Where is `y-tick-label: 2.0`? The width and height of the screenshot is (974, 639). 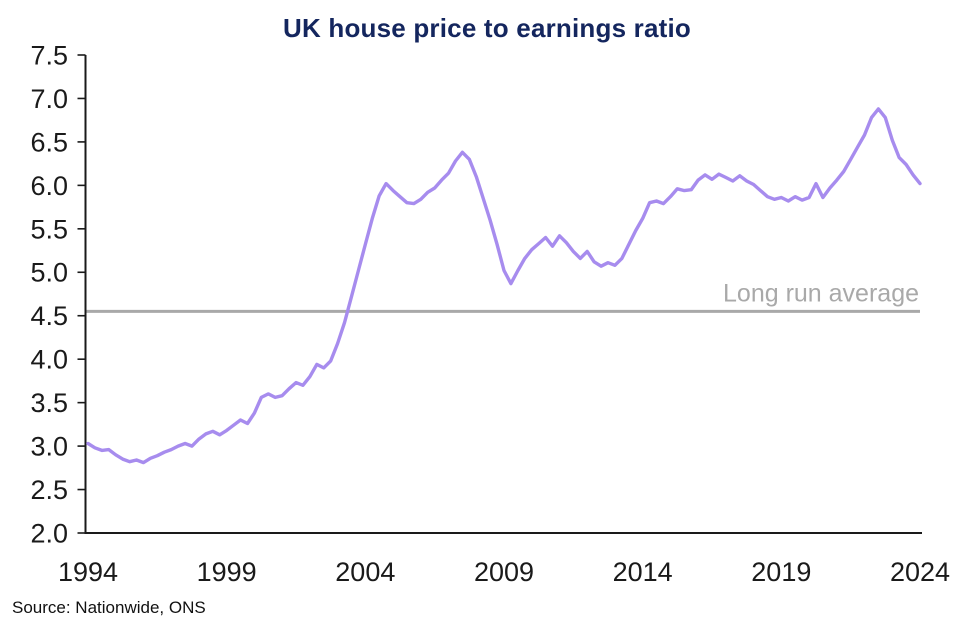 y-tick-label: 2.0 is located at coordinates (49, 533).